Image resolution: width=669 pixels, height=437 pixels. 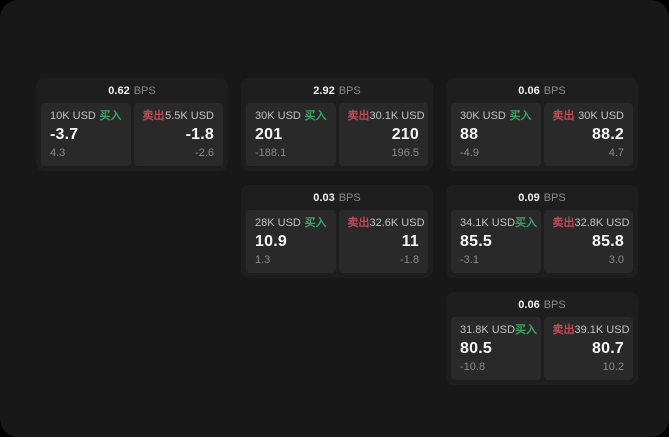 I want to click on buy-amount: 10K USD, so click(x=73, y=116).